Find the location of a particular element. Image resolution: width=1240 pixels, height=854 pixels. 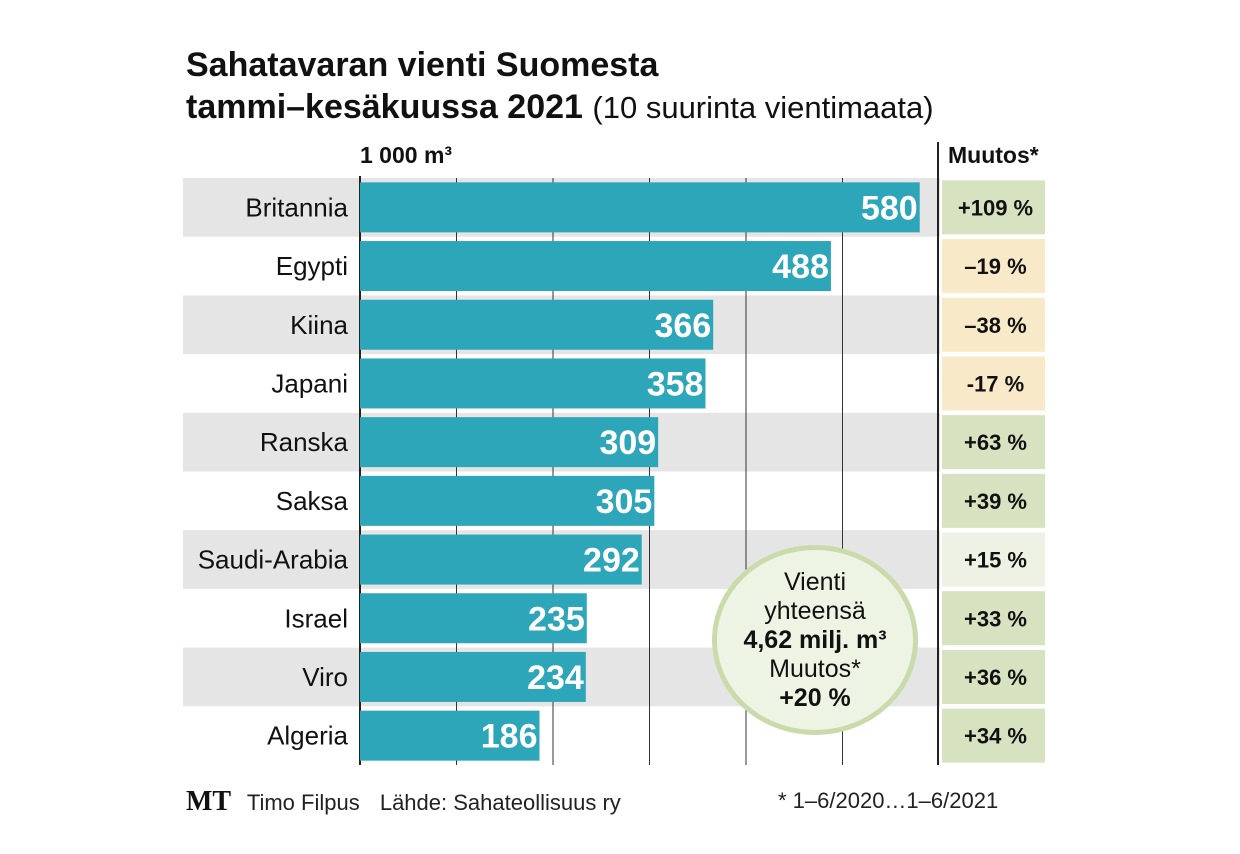

category-label: Ranska is located at coordinates (304, 442).